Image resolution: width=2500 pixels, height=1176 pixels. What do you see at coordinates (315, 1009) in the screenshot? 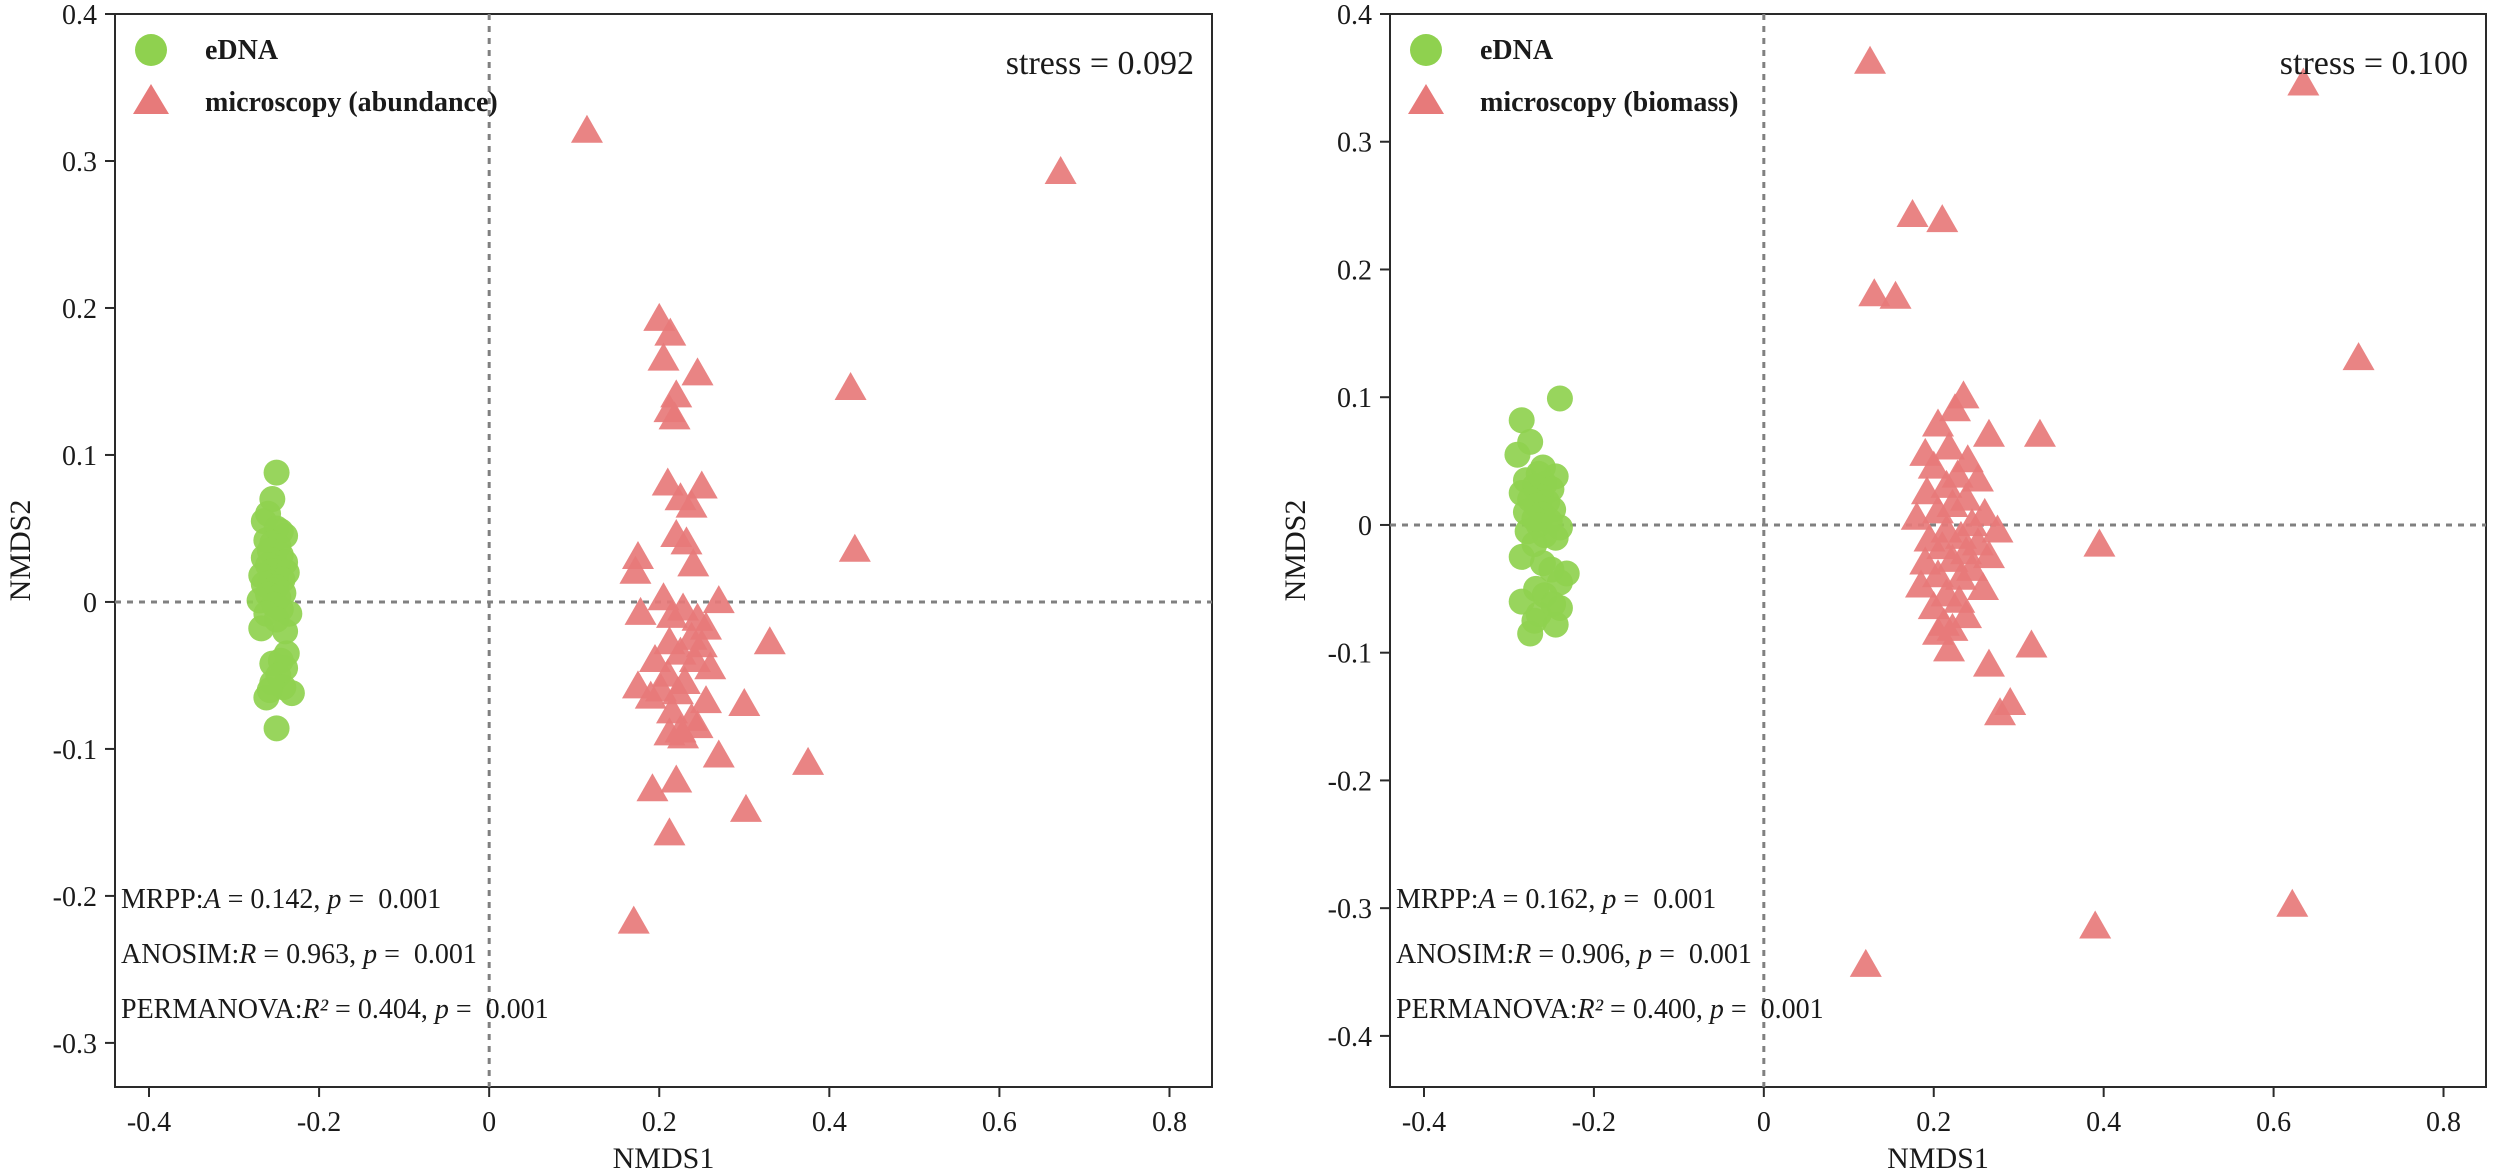
I see `stat-symbol: R²` at bounding box center [315, 1009].